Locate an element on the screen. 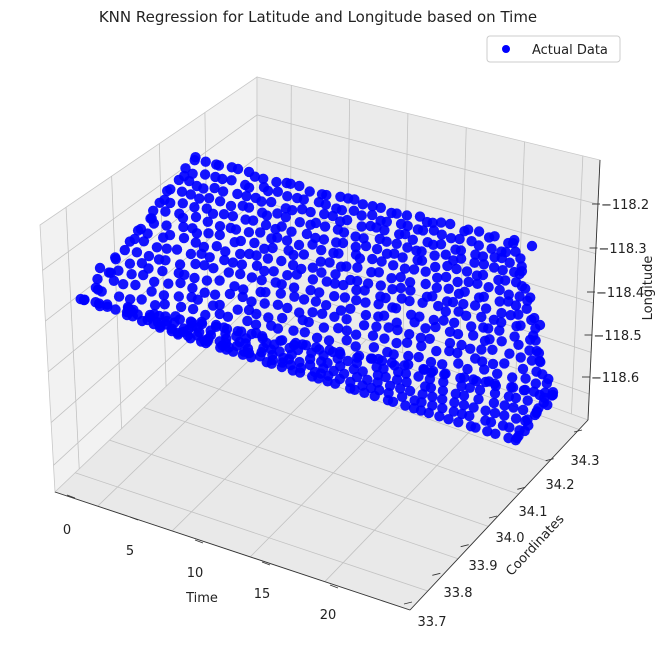 The height and width of the screenshot is (656, 658). z-tick-label: −118.2 is located at coordinates (625, 205).